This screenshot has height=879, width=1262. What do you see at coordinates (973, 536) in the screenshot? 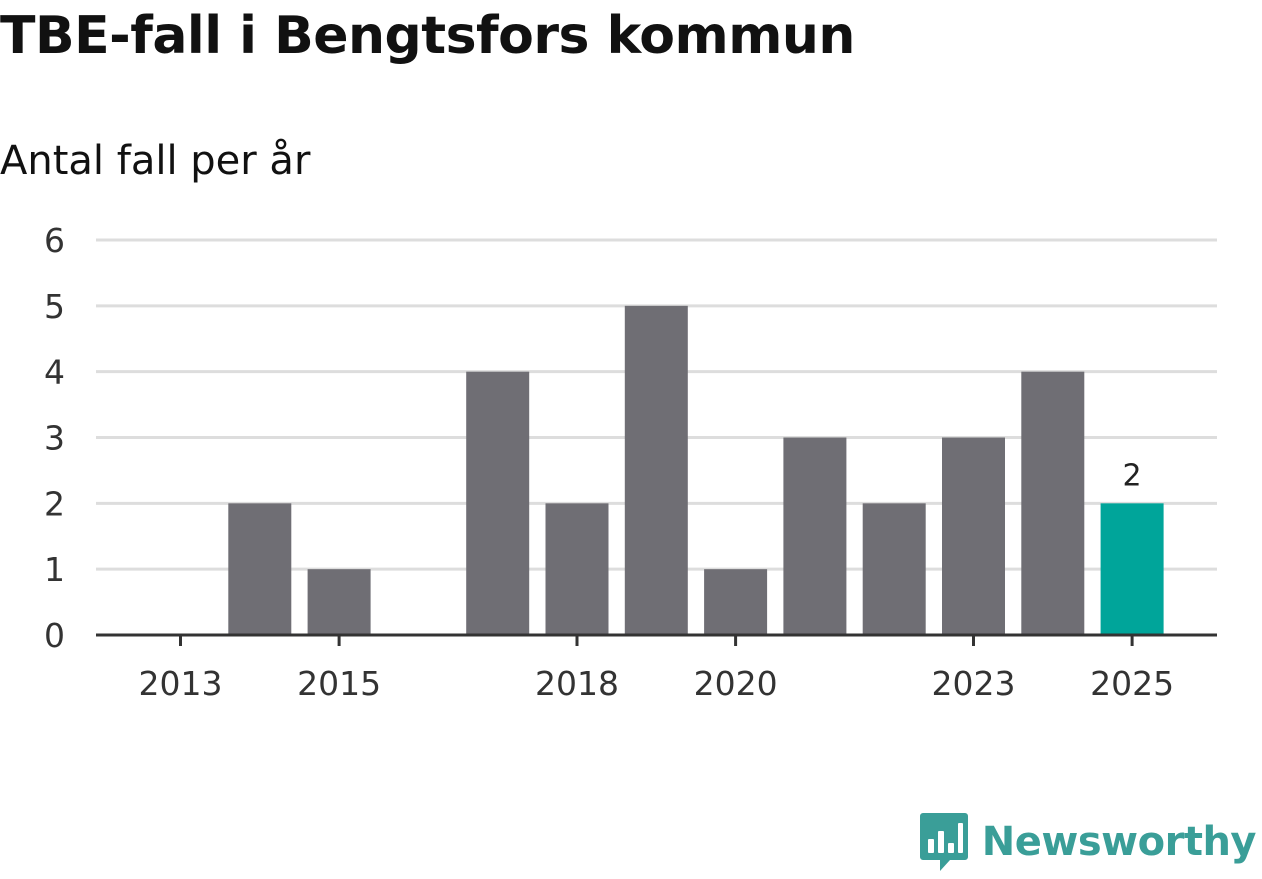
I see `bar-2023` at bounding box center [973, 536].